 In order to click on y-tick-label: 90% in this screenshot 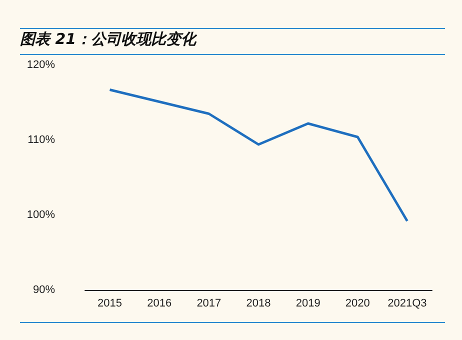, I will do `click(44, 290)`.